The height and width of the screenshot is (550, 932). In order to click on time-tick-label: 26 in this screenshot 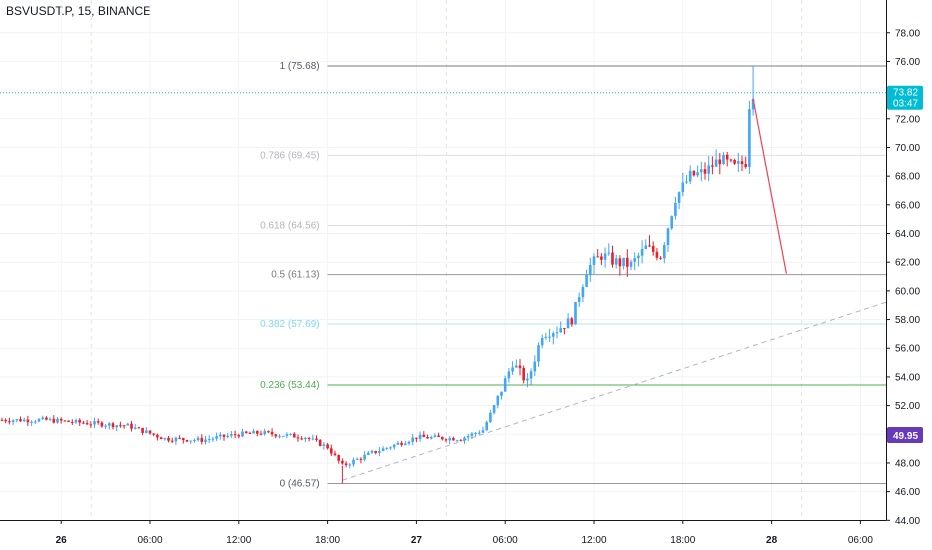, I will do `click(62, 540)`.